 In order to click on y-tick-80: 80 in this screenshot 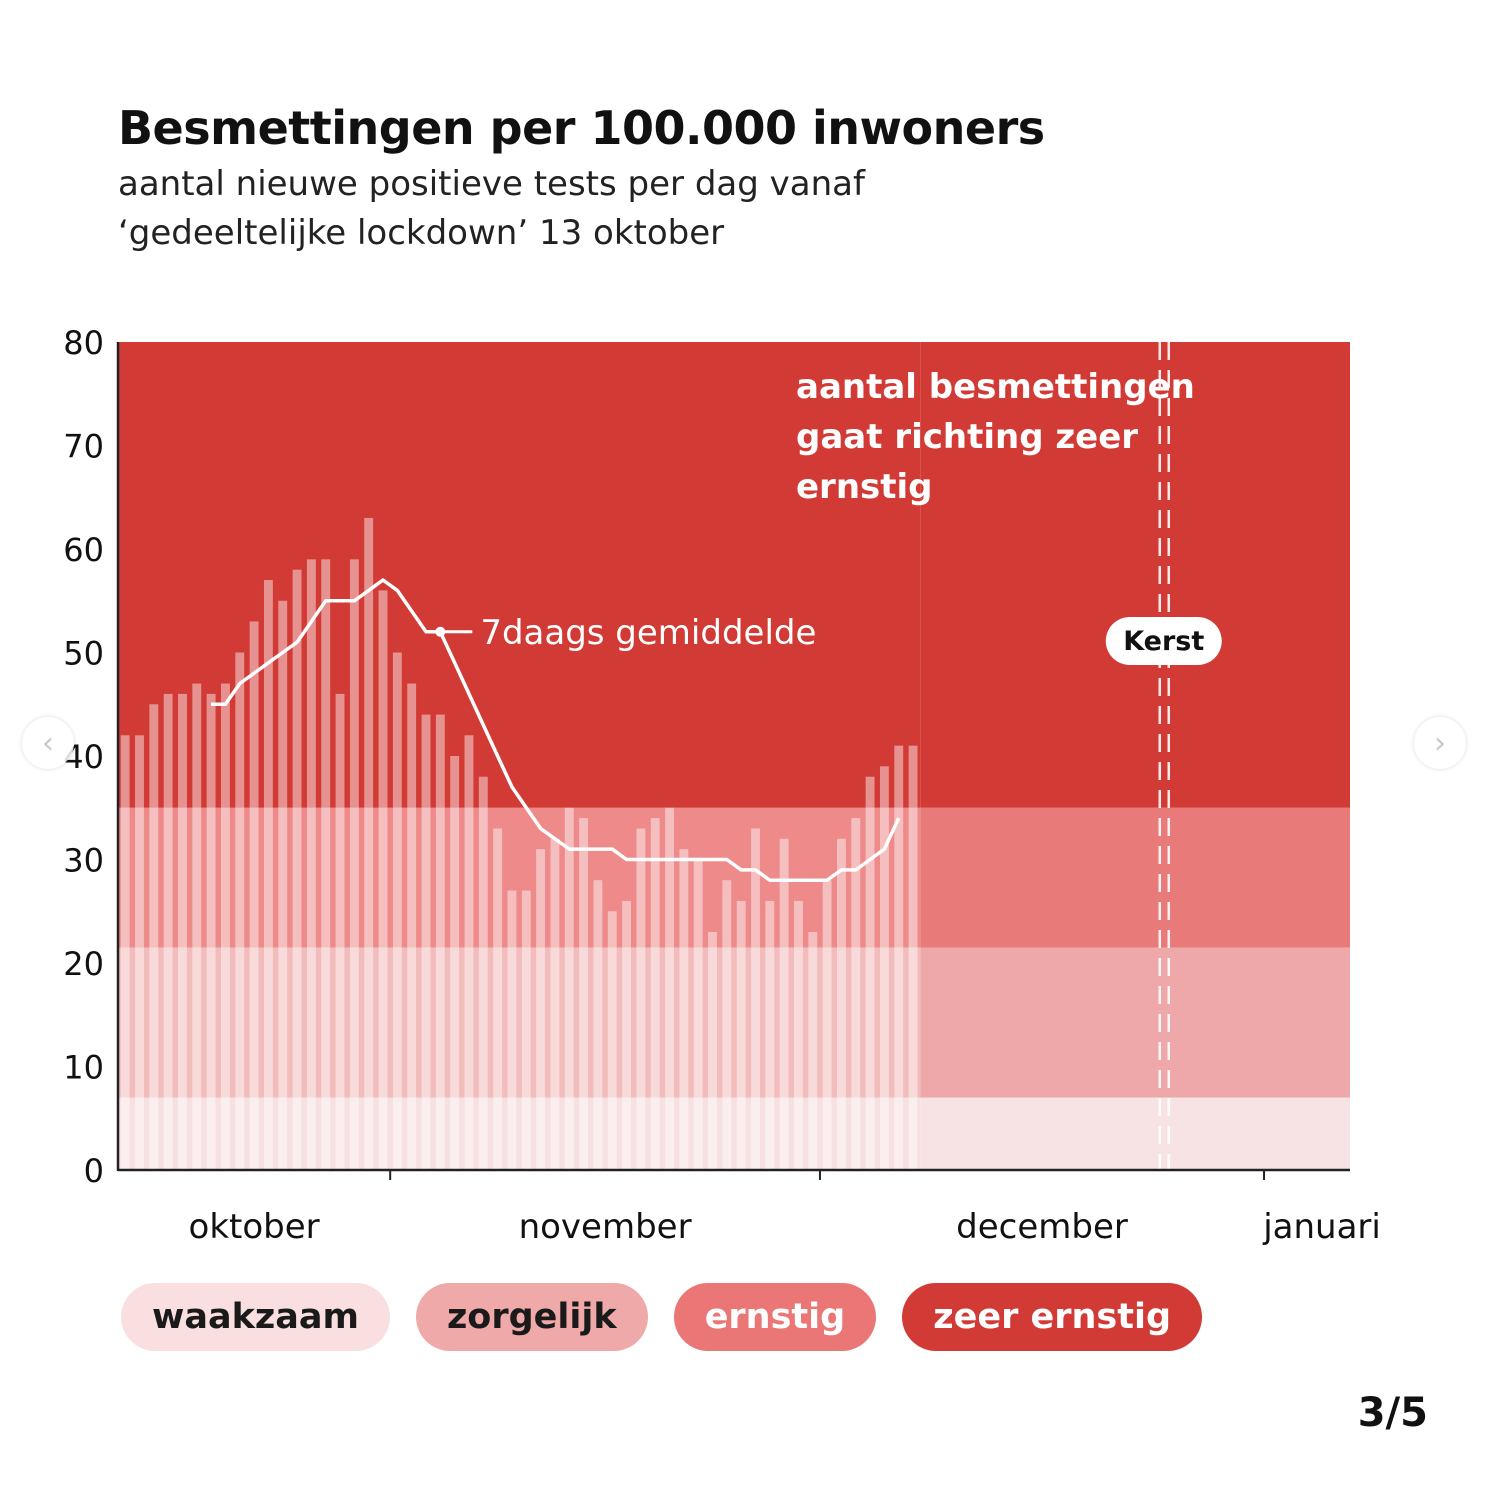, I will do `click(83, 343)`.